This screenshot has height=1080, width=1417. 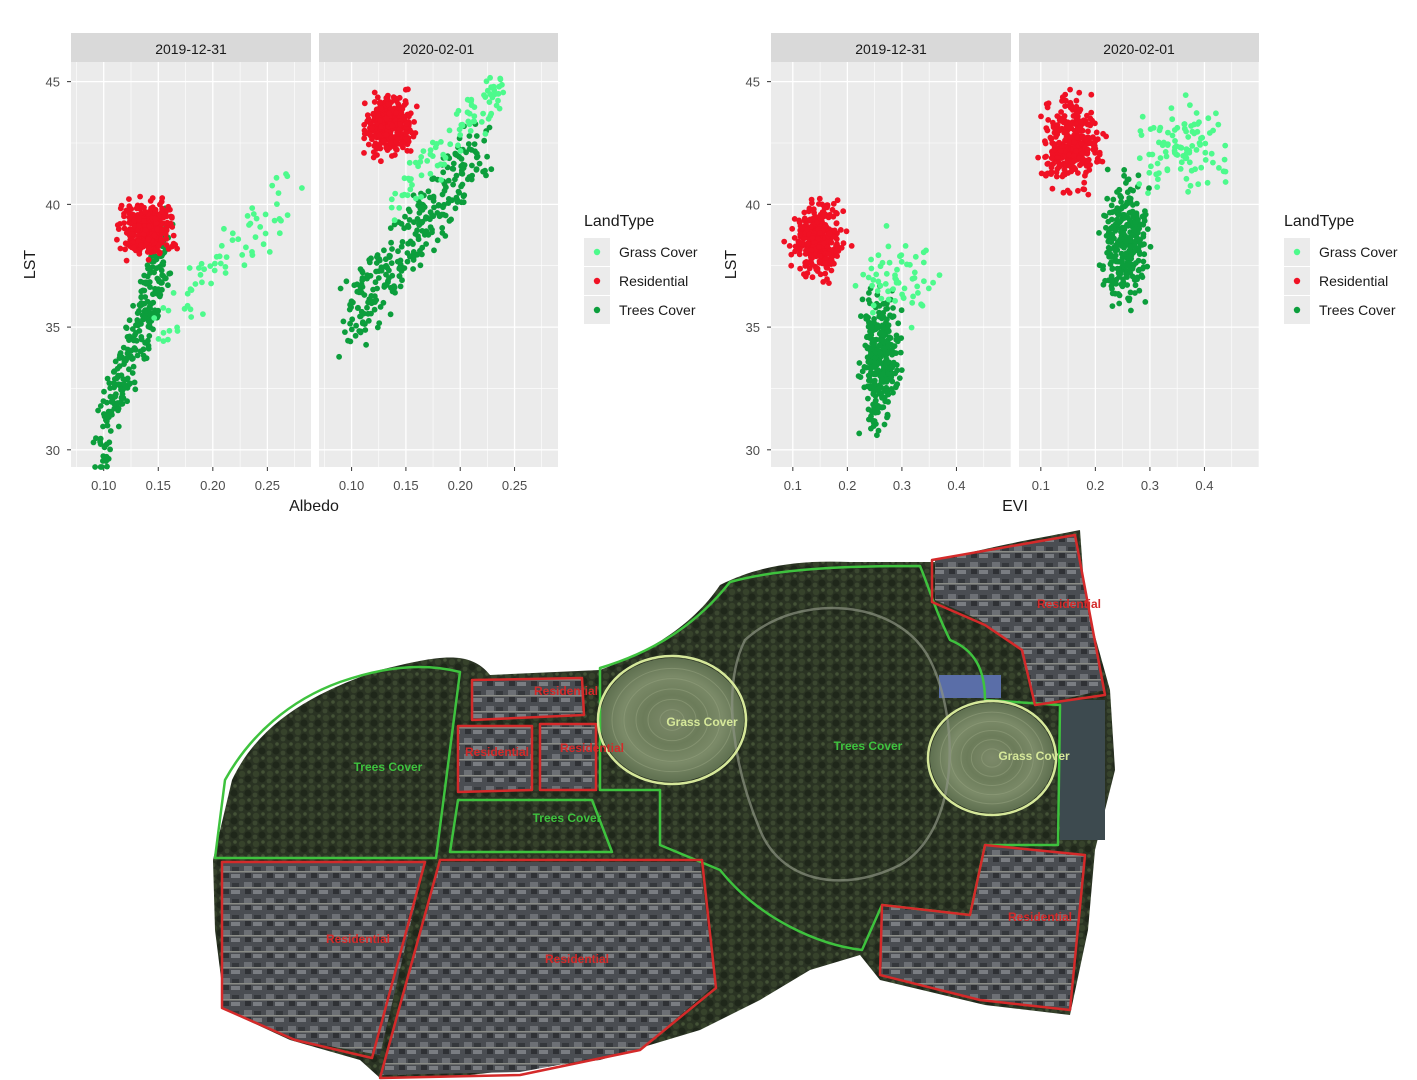 What do you see at coordinates (657, 310) in the screenshot?
I see `legend-label: Trees Cover` at bounding box center [657, 310].